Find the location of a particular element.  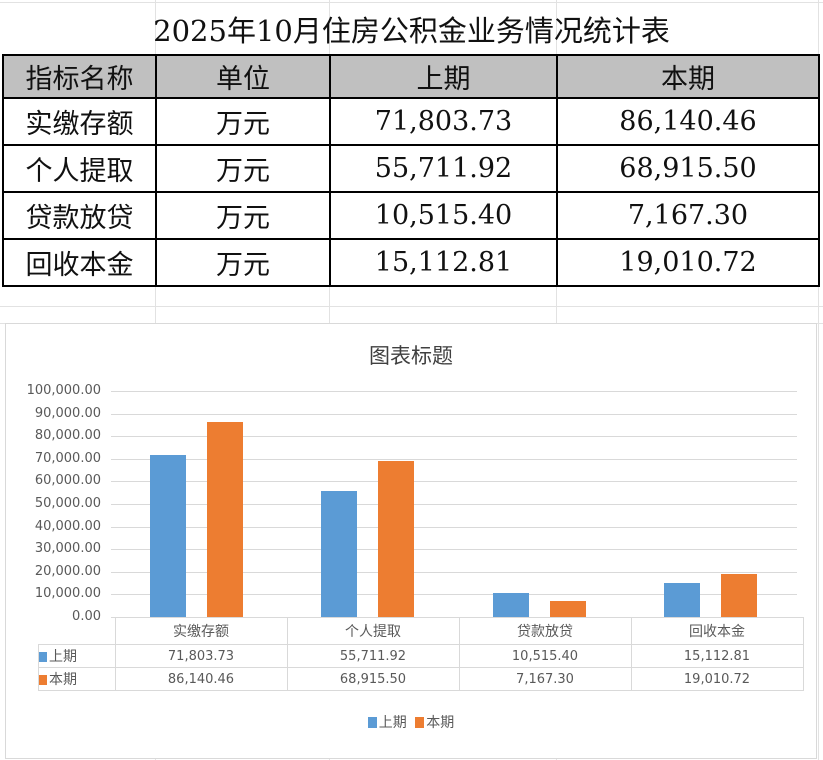

header-cell: 本期 is located at coordinates (688, 76).